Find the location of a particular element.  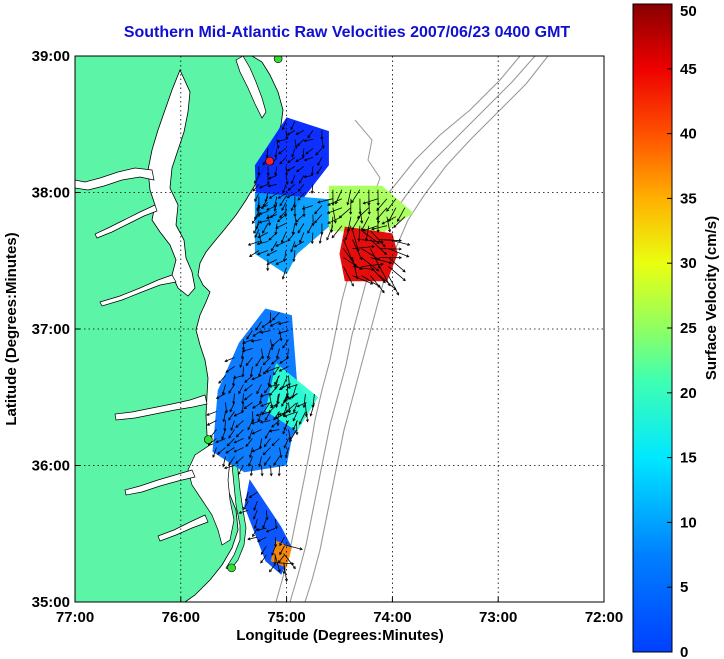

radar-station-marker is located at coordinates (231, 568).